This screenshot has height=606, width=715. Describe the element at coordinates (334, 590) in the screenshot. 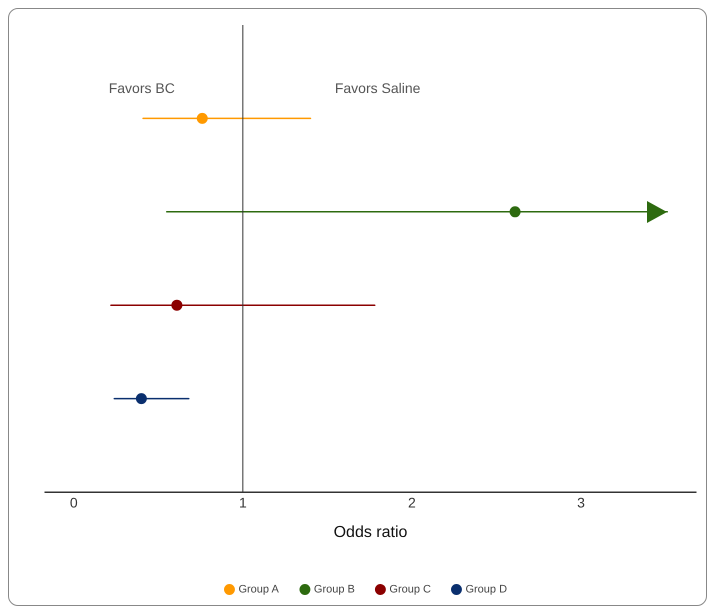

I see `legend-label: Group B` at that location.